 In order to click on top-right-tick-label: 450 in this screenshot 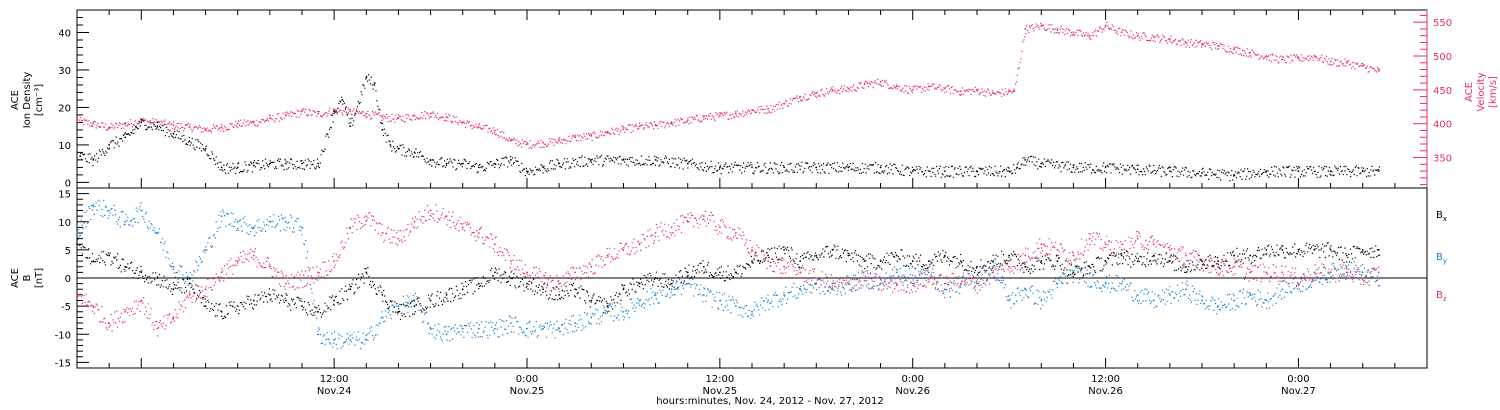, I will do `click(1442, 91)`.